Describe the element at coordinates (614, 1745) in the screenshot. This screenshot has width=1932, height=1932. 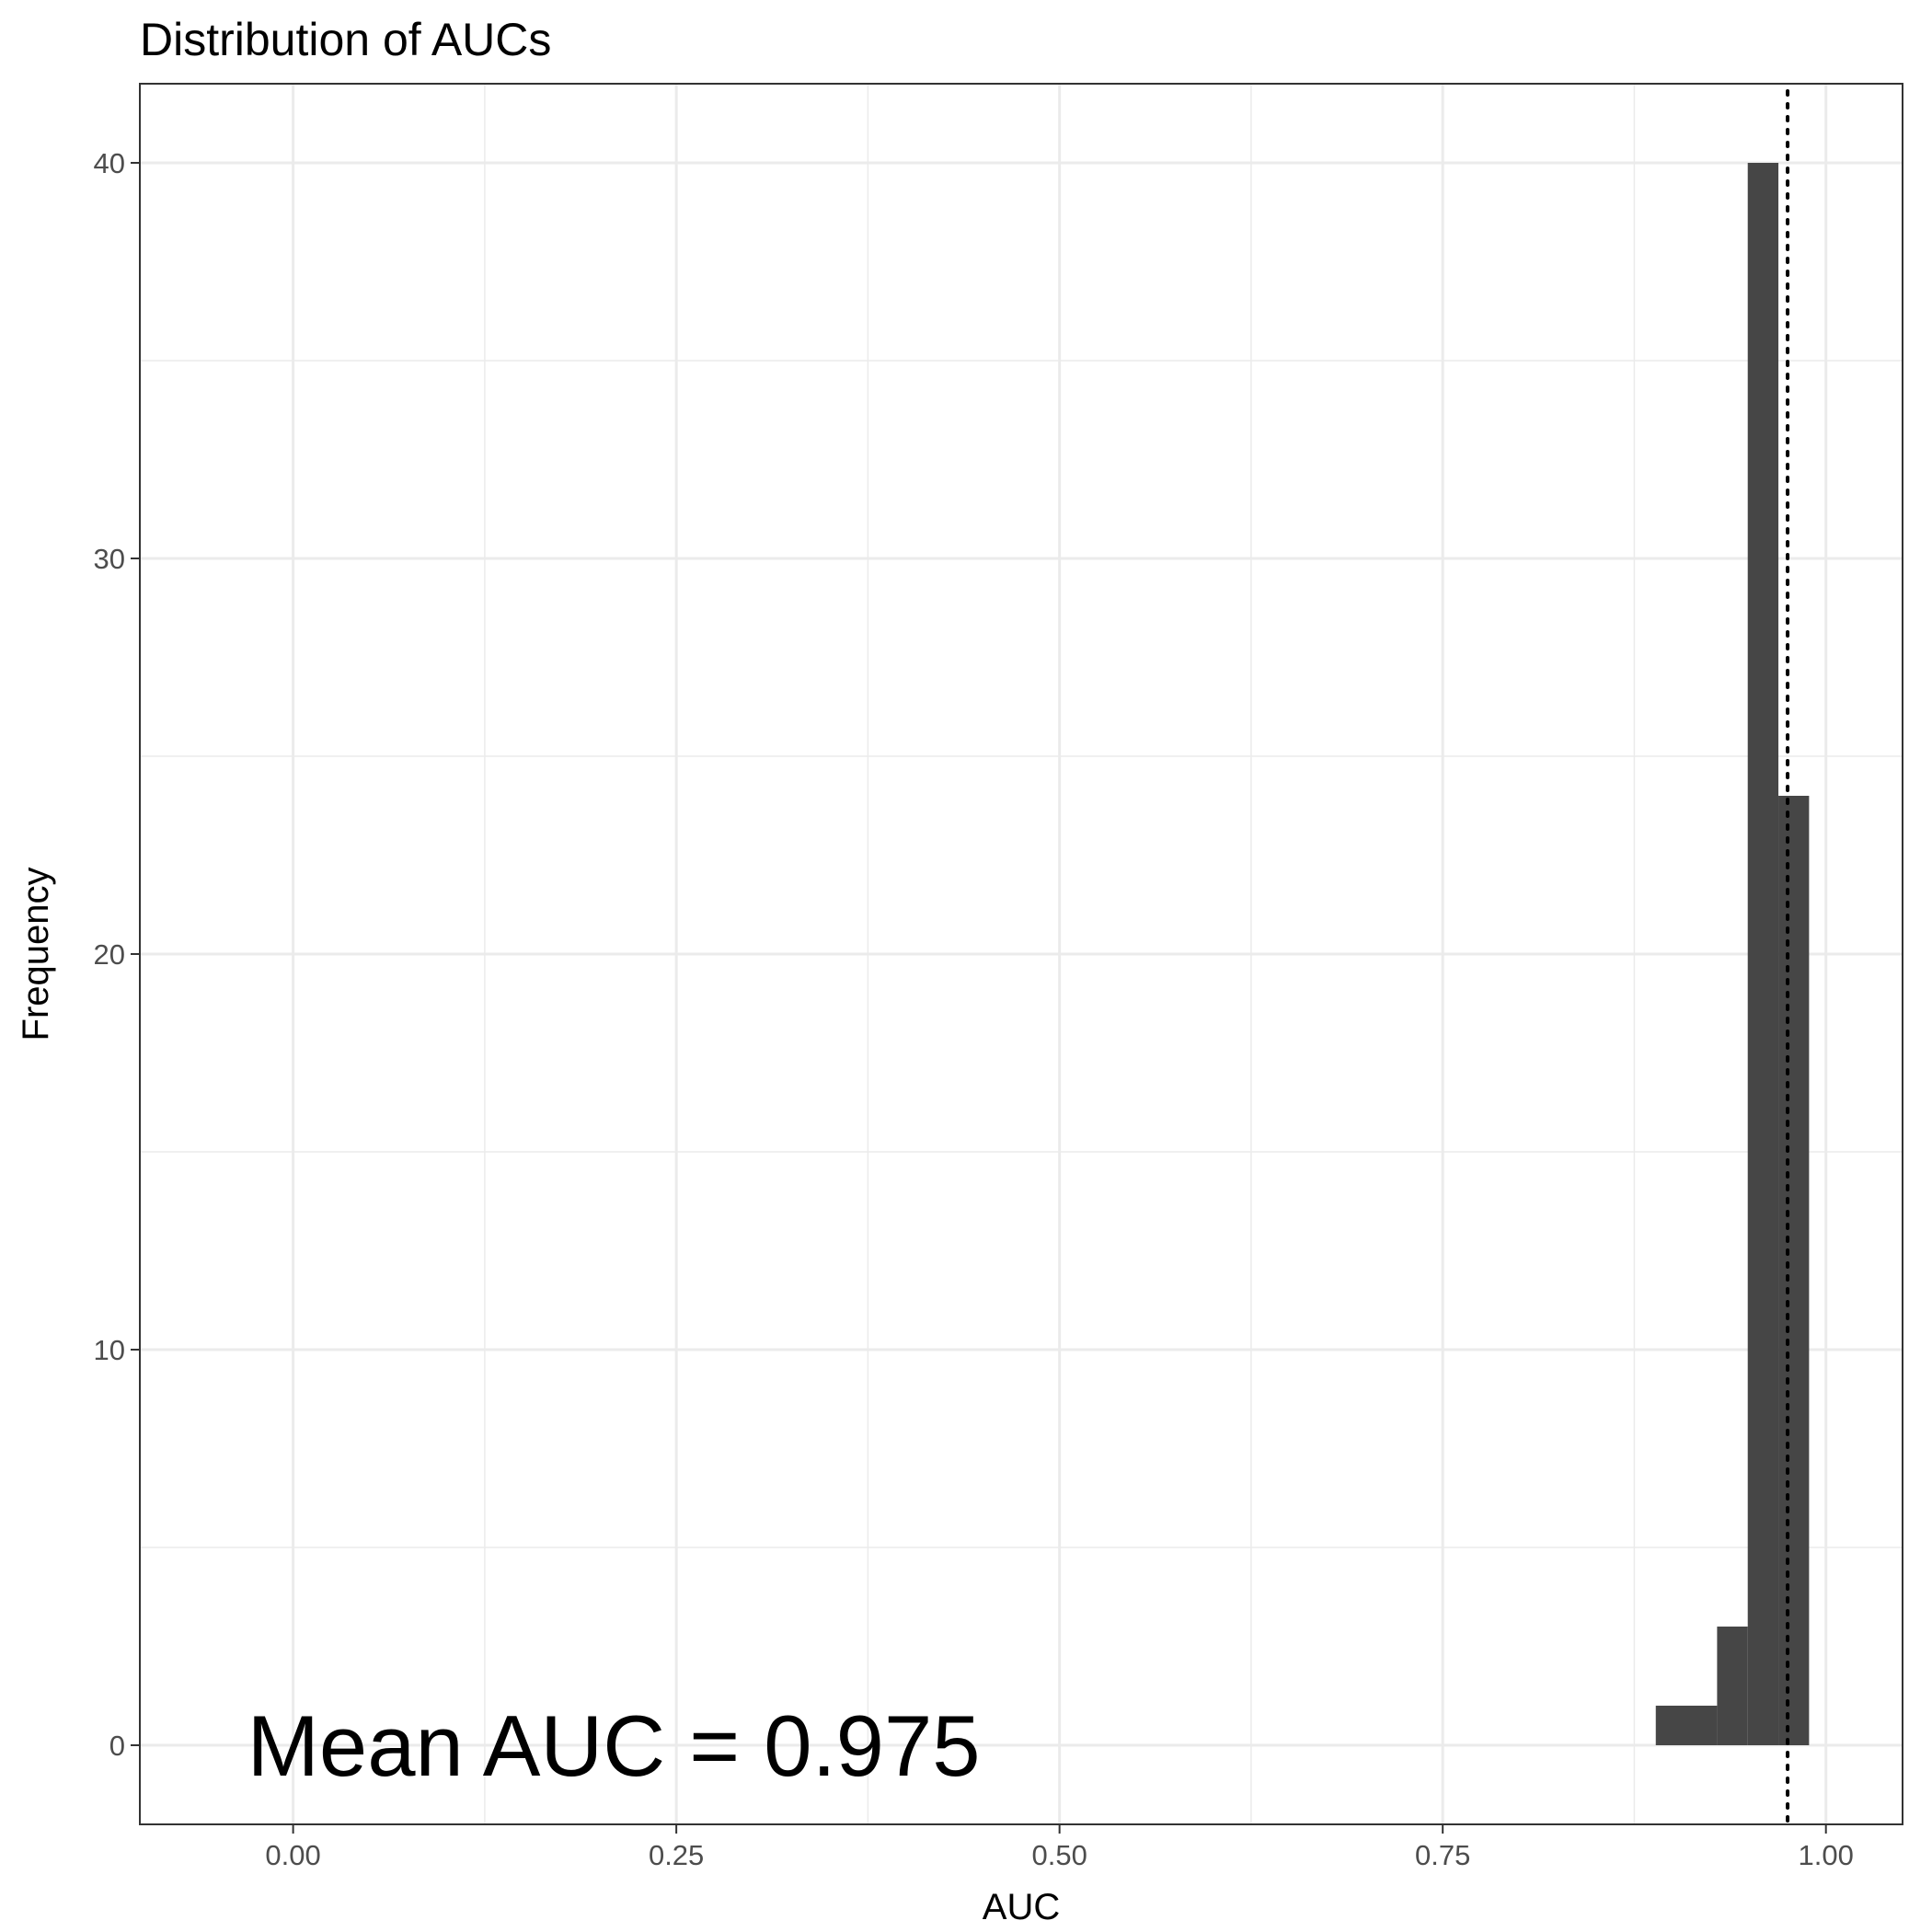
I see `mean-auc-annotation: Mean AUC = 0.975` at that location.